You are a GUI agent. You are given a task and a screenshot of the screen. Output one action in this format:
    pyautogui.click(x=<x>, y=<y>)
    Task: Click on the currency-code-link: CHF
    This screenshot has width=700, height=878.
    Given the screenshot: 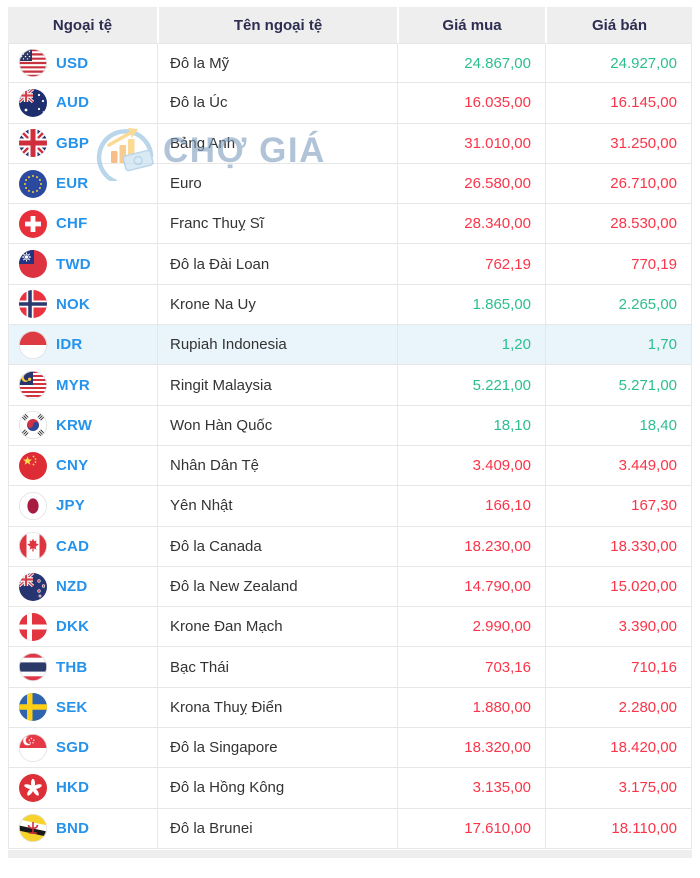 What is the action you would take?
    pyautogui.click(x=72, y=224)
    